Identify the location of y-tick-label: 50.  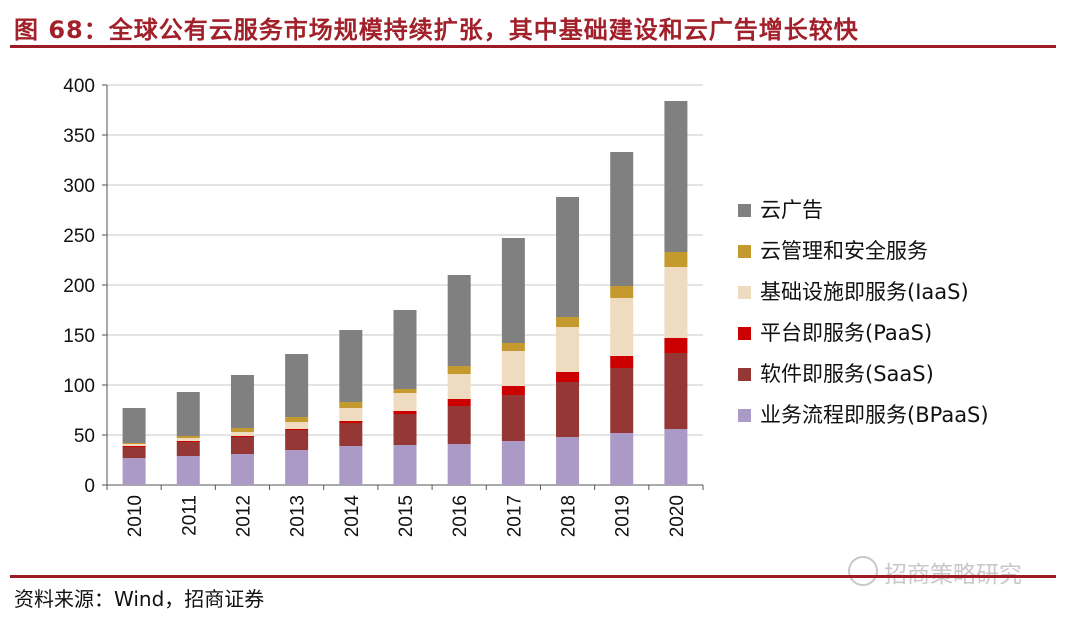
(84, 436).